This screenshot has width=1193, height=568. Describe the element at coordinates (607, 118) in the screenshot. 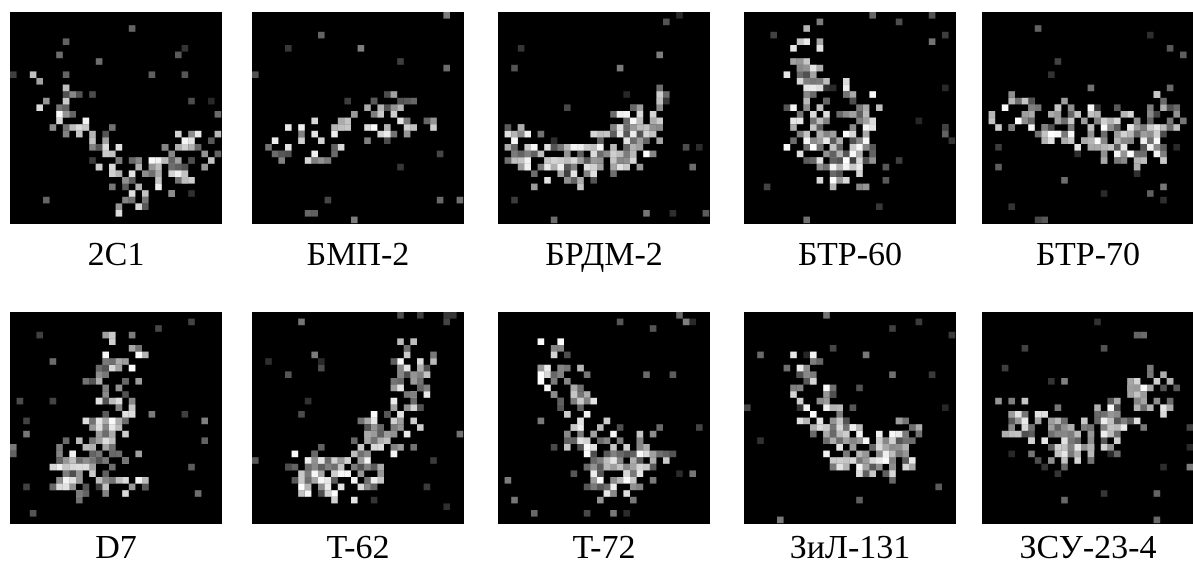

I see `sar-pixels` at that location.